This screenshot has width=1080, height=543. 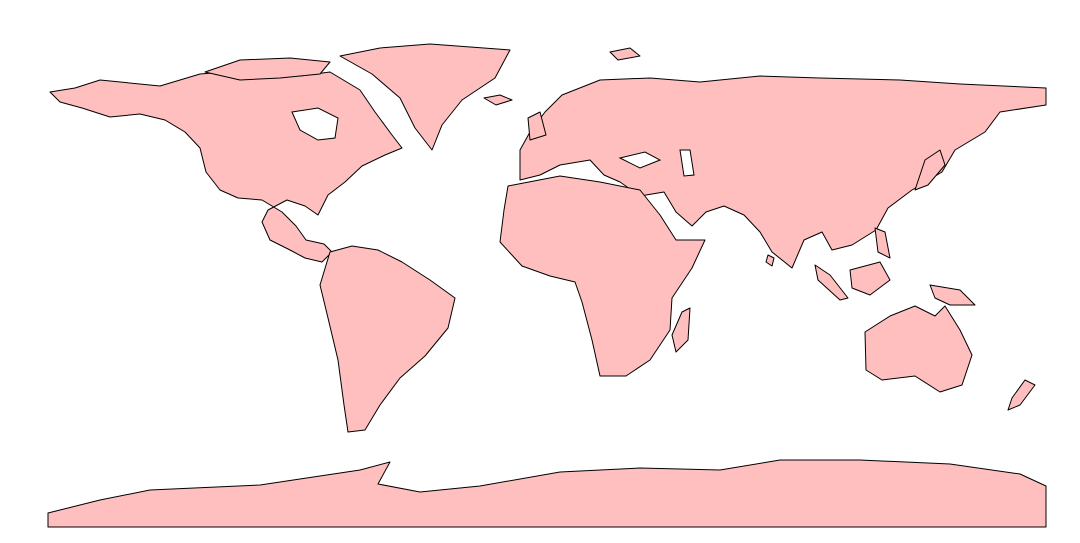 What do you see at coordinates (315, 124) in the screenshot?
I see `hudson-bay` at bounding box center [315, 124].